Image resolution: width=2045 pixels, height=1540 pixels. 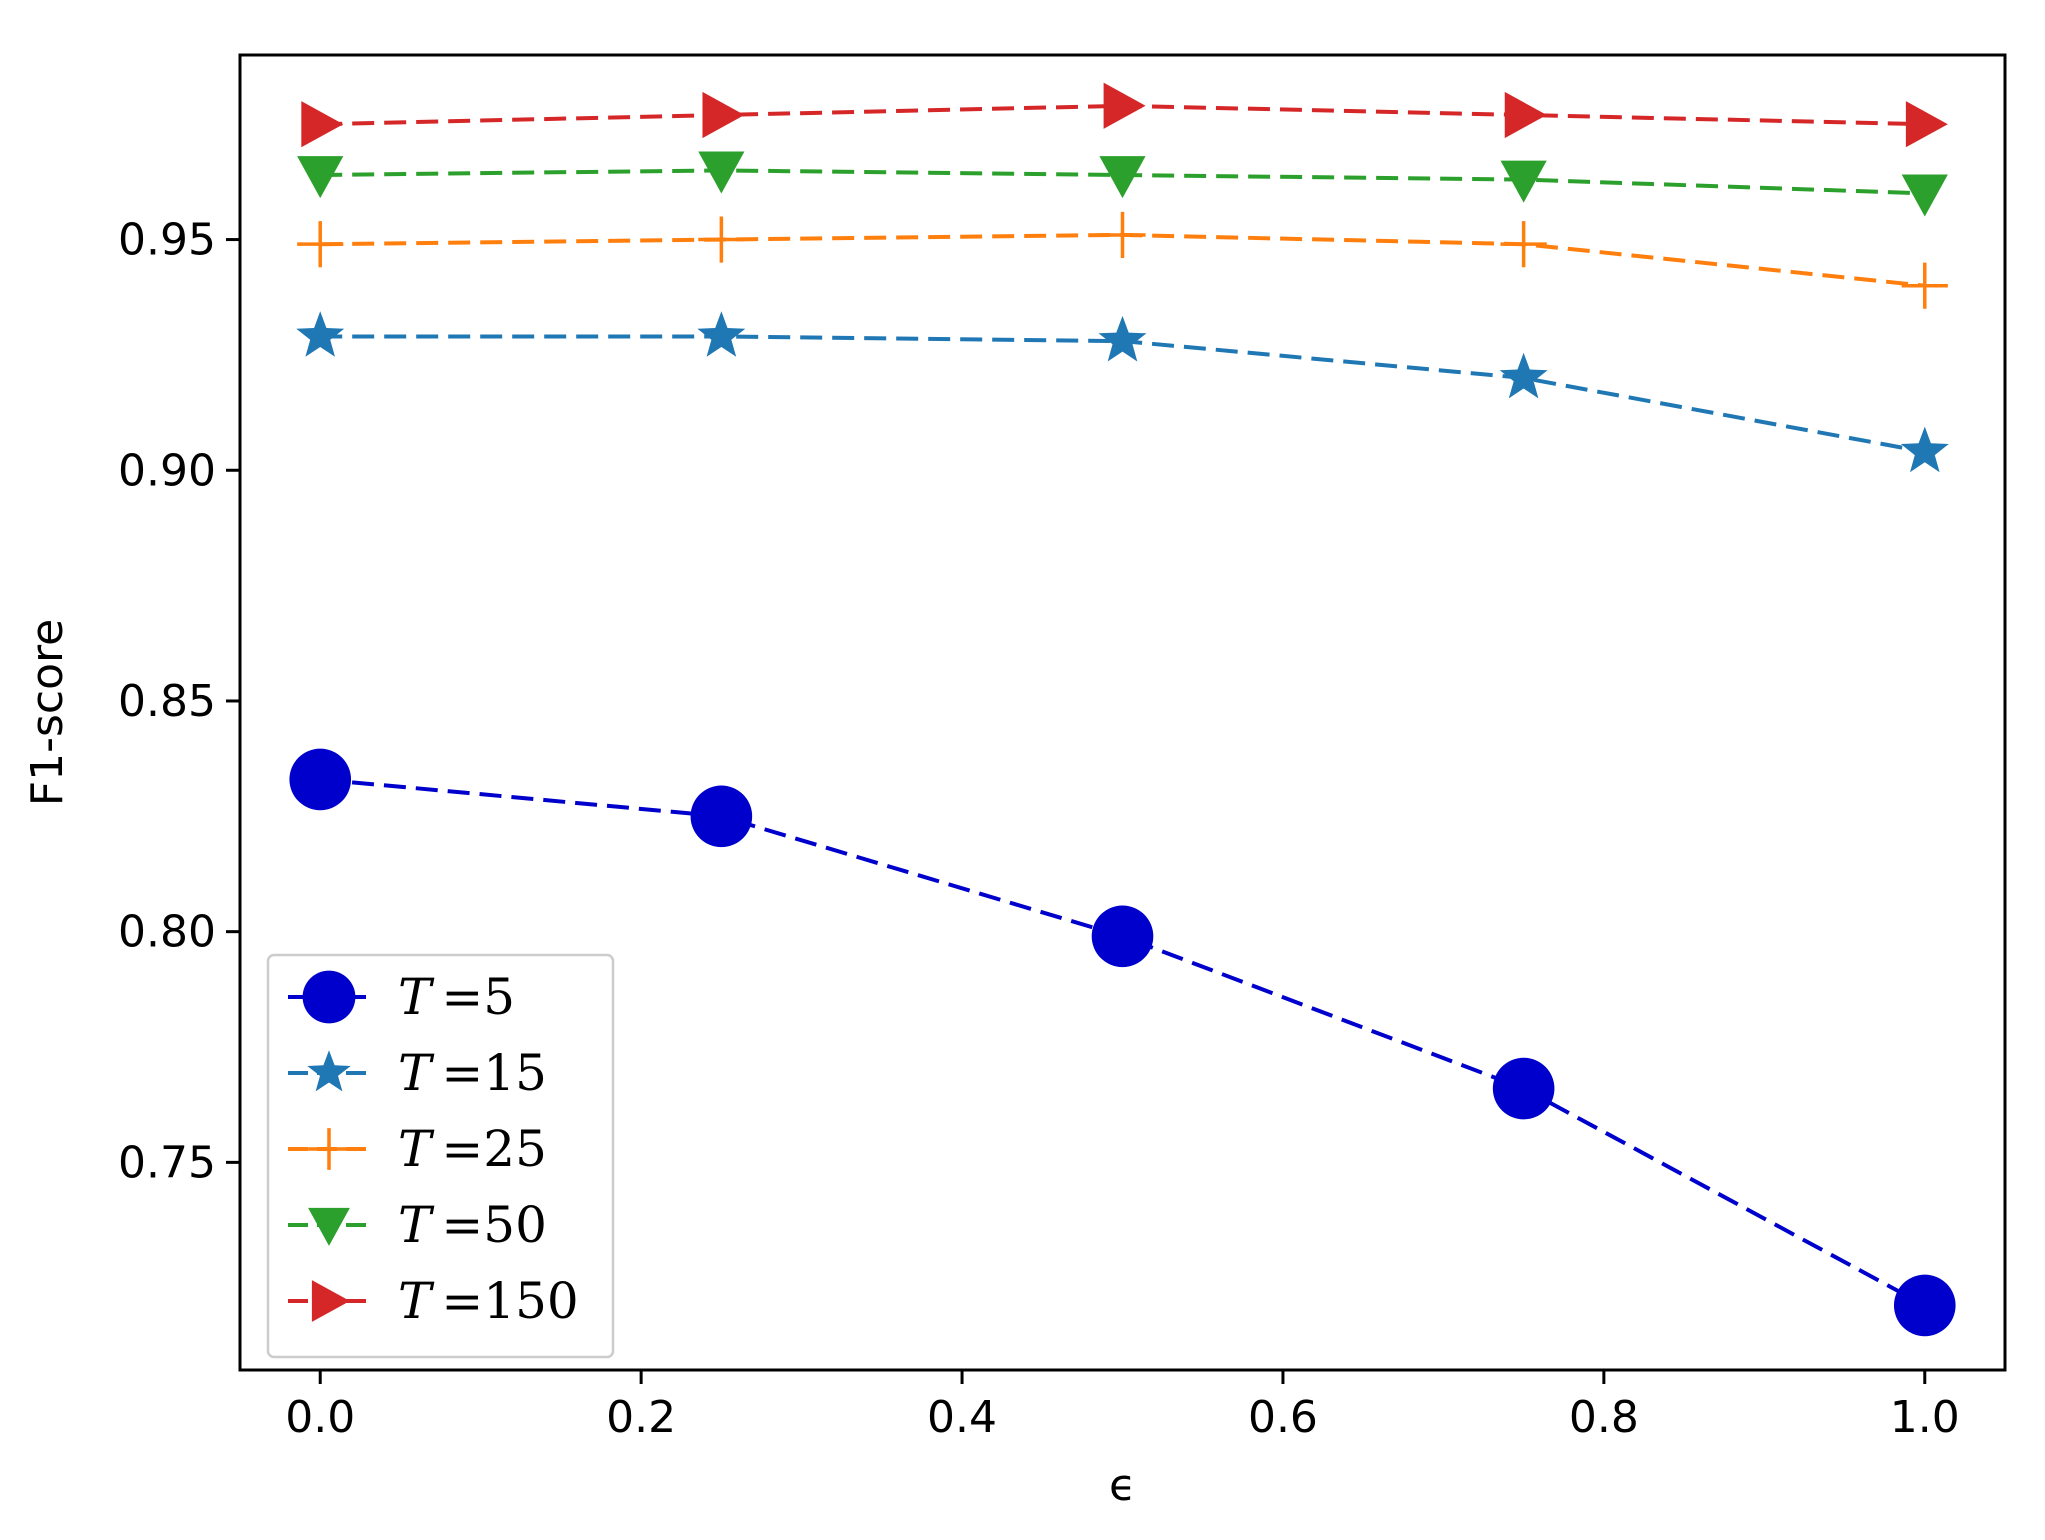 What do you see at coordinates (167, 932) in the screenshot?
I see `y-tick-label: 0.80` at bounding box center [167, 932].